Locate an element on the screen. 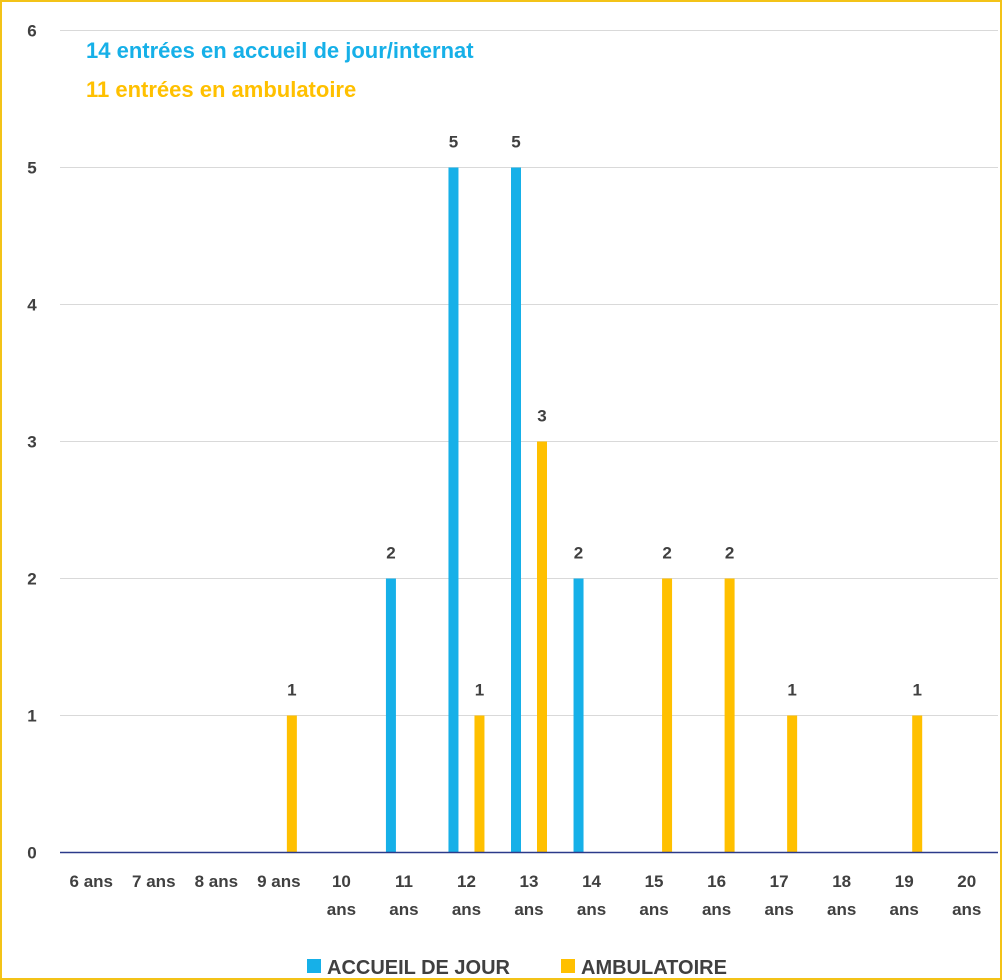 The width and height of the screenshot is (1002, 980). data-label: 3 is located at coordinates (541, 416).